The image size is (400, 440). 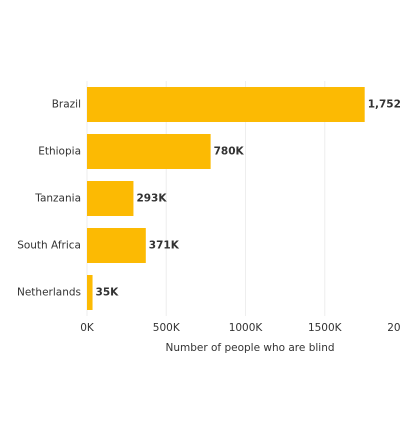 What do you see at coordinates (57, 199) in the screenshot?
I see `y-tick-label: Tanzania` at bounding box center [57, 199].